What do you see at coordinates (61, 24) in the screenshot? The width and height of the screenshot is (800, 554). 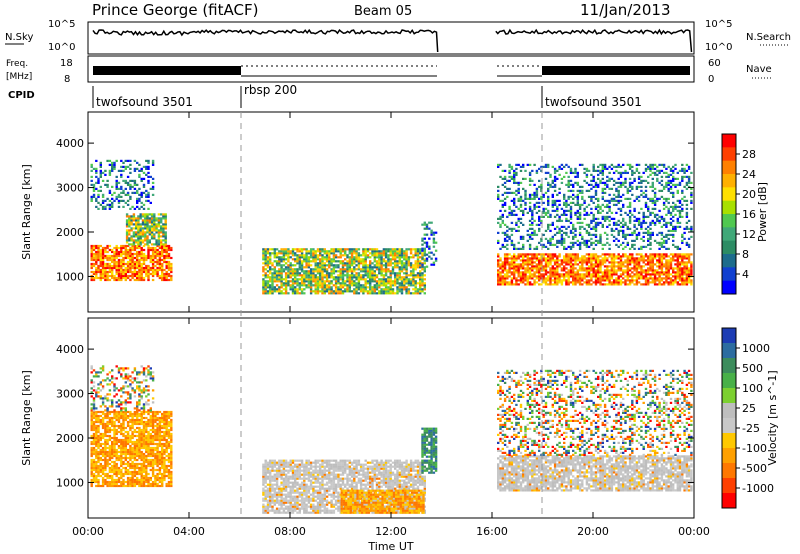 I see `nsky-tick-top: 10^5` at bounding box center [61, 24].